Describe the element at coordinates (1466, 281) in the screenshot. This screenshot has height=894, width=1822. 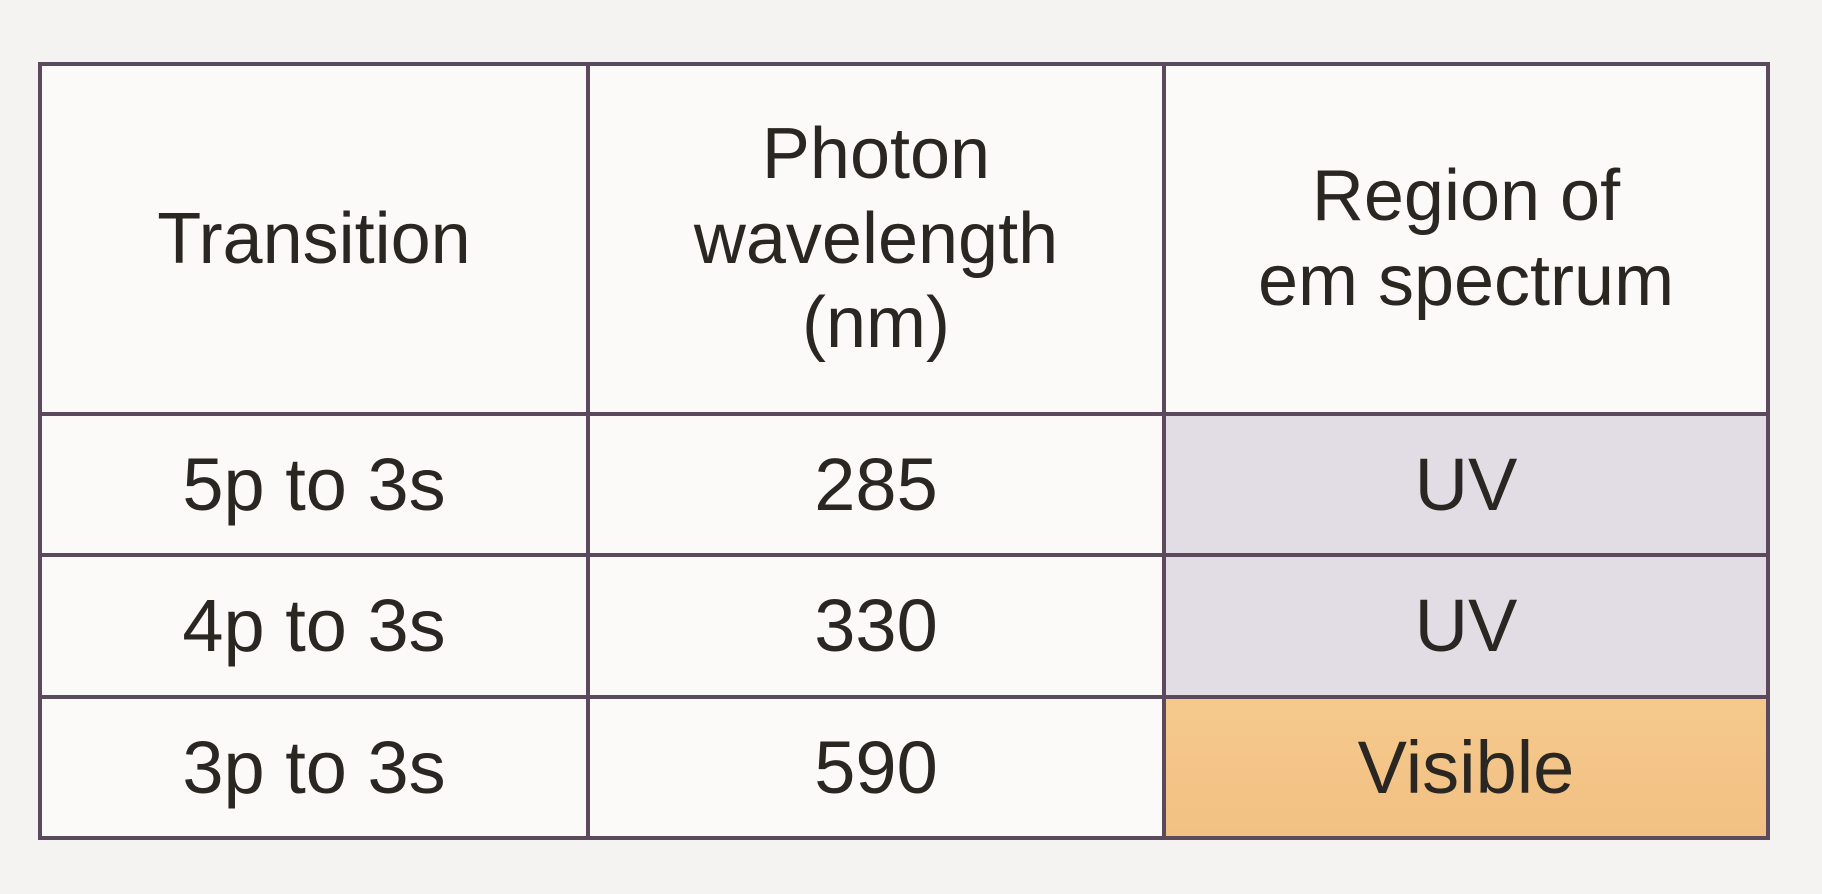
I see `header-line: em spectrum` at that location.